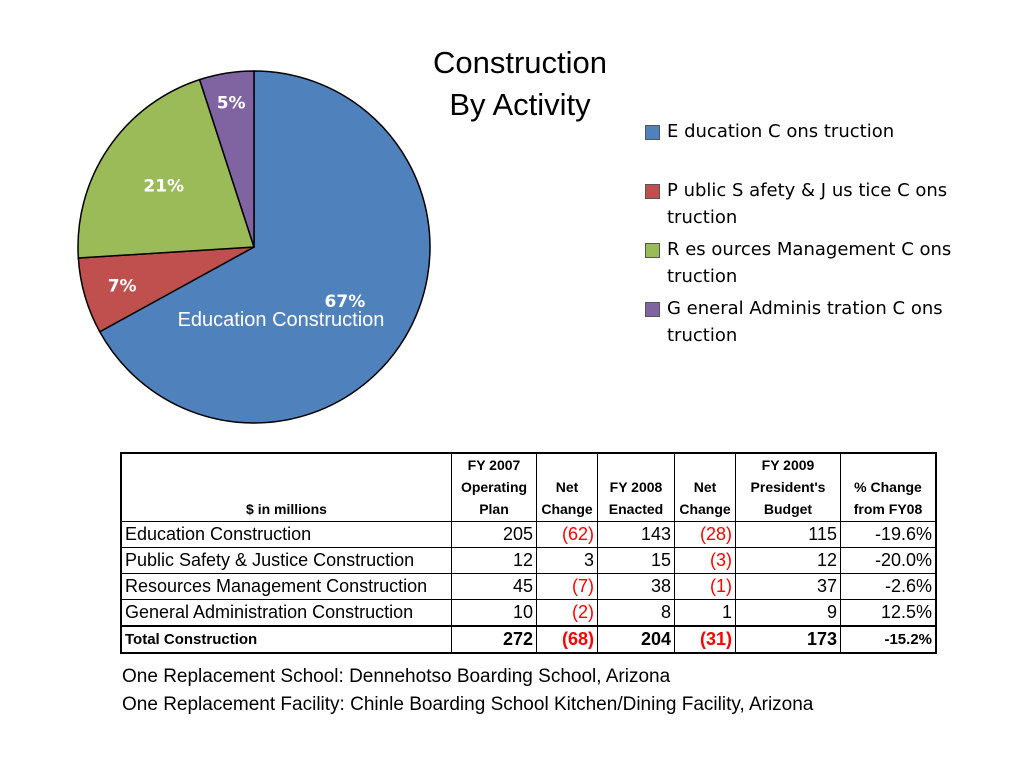  Describe the element at coordinates (286, 487) in the screenshot. I see `header-in-millions: $ in millions` at that location.